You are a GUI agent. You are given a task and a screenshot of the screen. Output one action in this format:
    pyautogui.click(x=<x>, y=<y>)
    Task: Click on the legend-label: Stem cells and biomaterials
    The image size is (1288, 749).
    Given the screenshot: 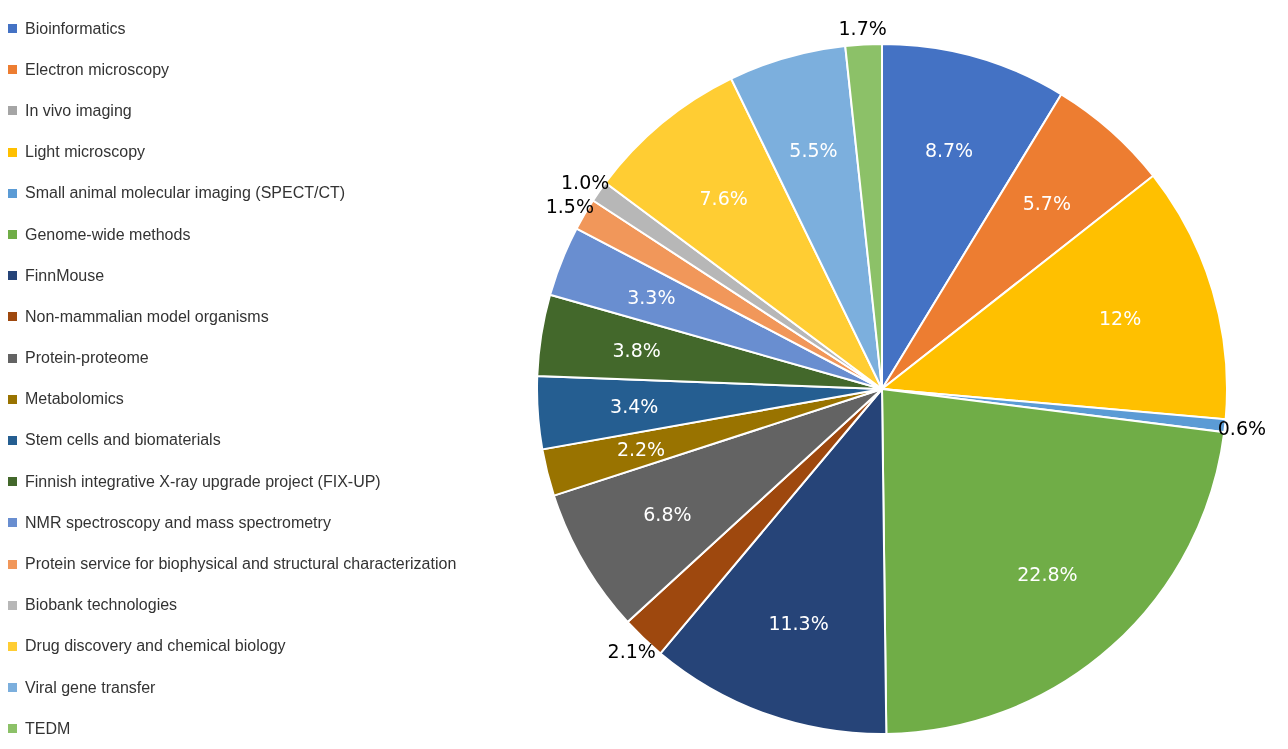 What is the action you would take?
    pyautogui.click(x=123, y=440)
    